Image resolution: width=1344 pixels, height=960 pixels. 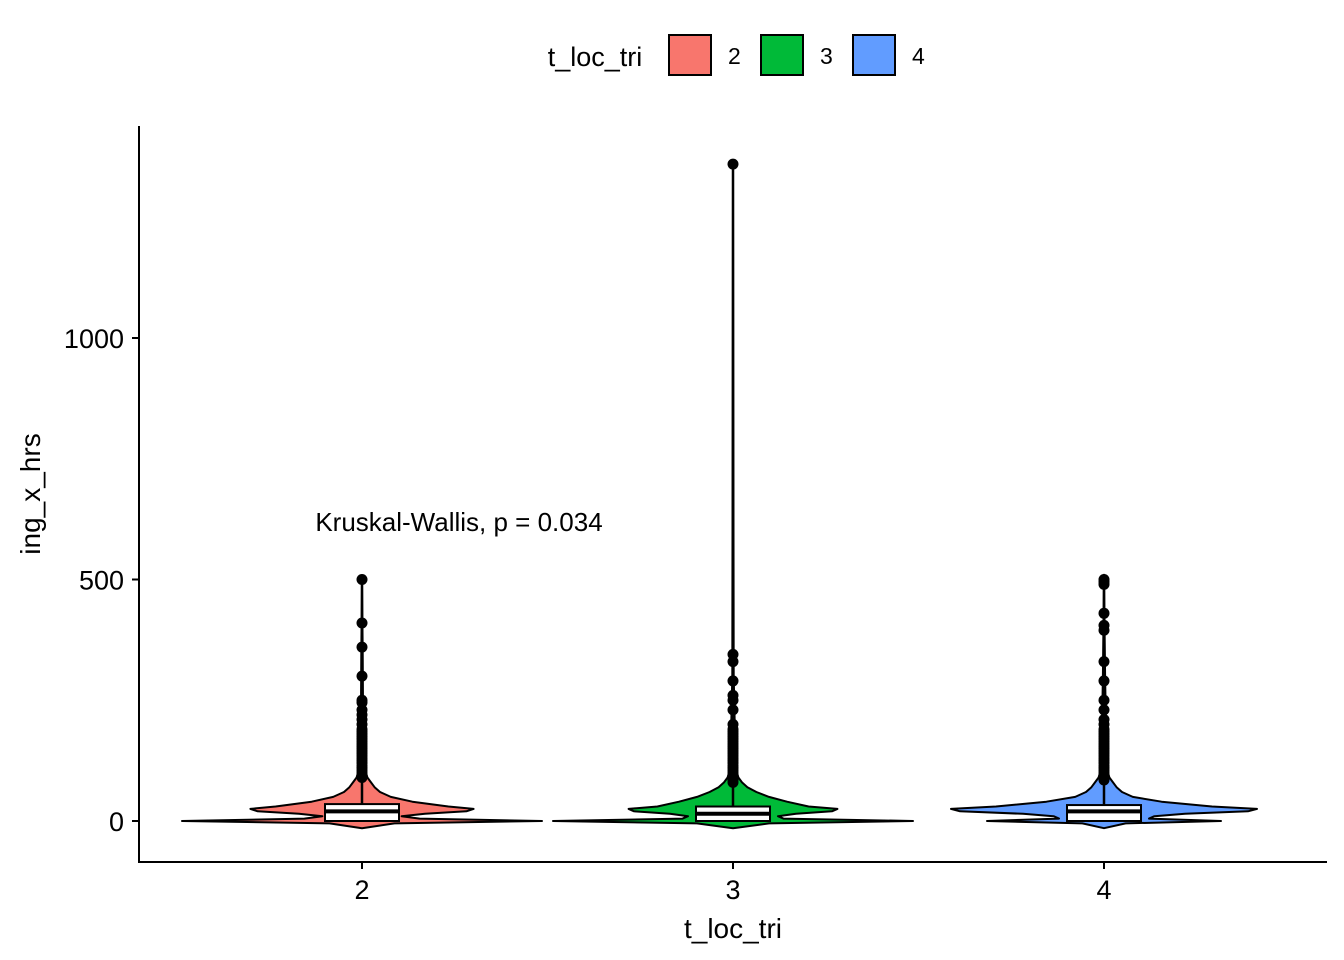 What do you see at coordinates (733, 928) in the screenshot?
I see `x-axis-label: t_loc_tri` at bounding box center [733, 928].